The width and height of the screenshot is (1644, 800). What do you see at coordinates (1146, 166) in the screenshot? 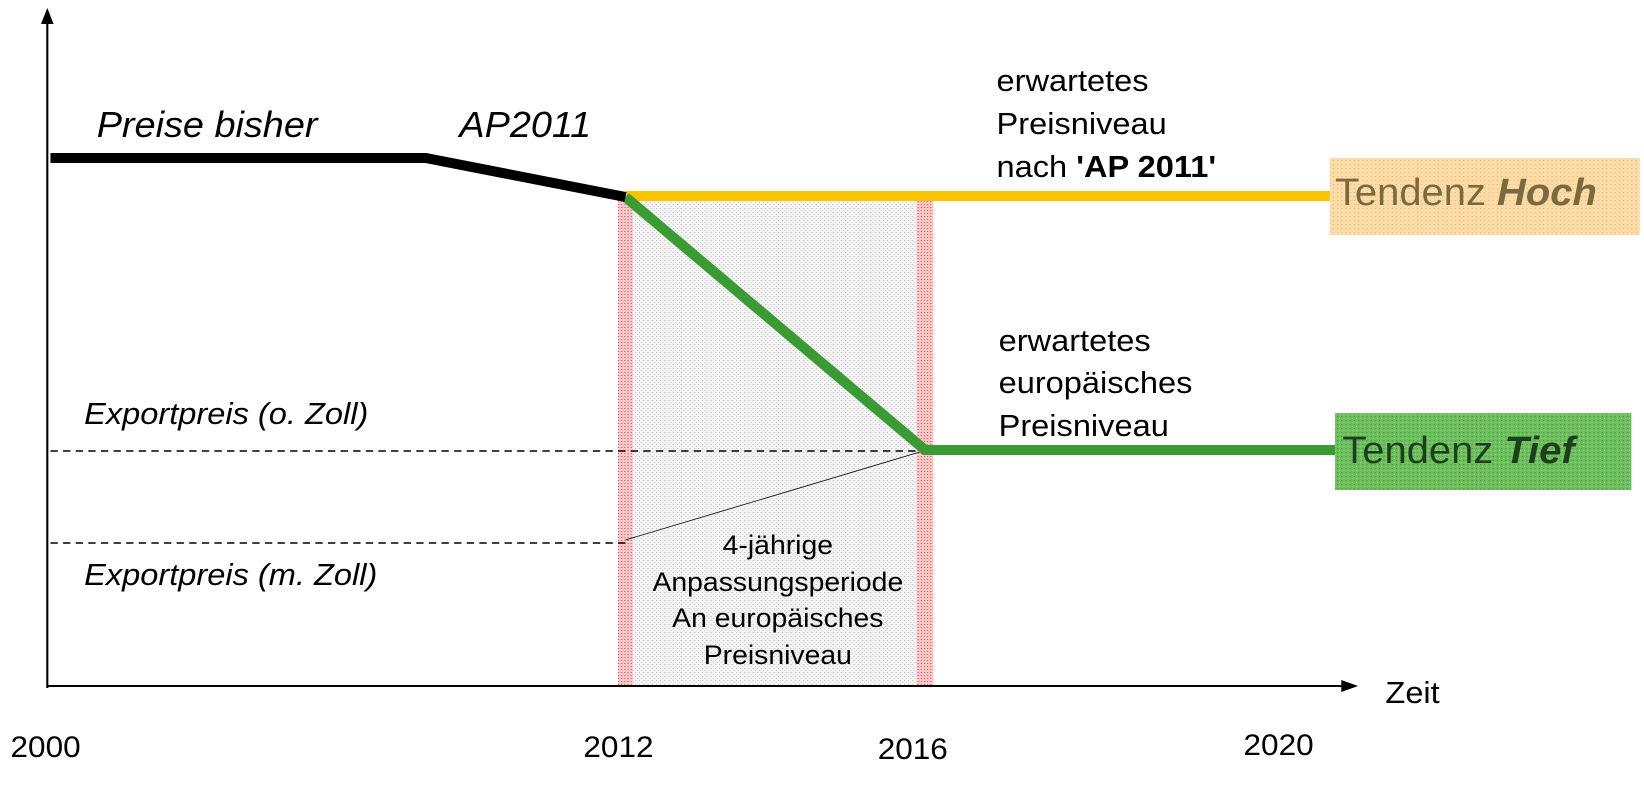
I see `note-bold: 'AP 2011'` at bounding box center [1146, 166].